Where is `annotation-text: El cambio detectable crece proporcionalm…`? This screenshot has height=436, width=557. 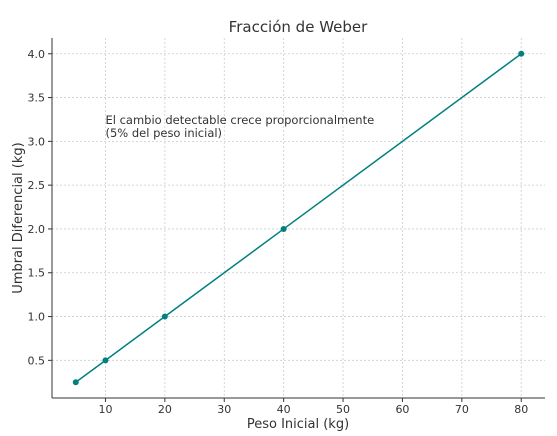 annotation-text: El cambio detectable crece proporcionalm… is located at coordinates (239, 126).